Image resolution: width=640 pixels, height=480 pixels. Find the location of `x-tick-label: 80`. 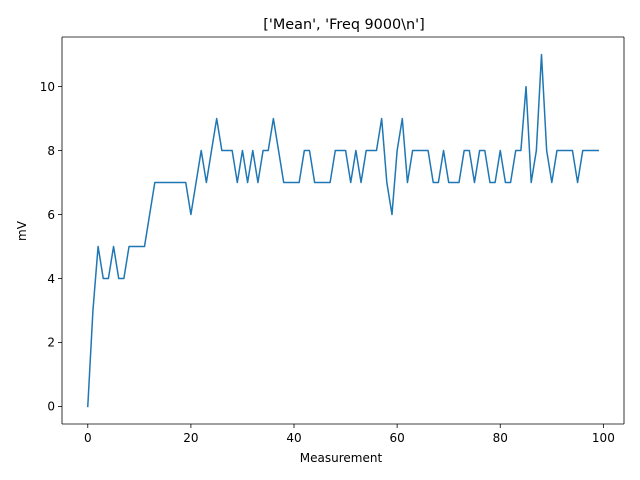

x-tick-label: 80 is located at coordinates (500, 438).